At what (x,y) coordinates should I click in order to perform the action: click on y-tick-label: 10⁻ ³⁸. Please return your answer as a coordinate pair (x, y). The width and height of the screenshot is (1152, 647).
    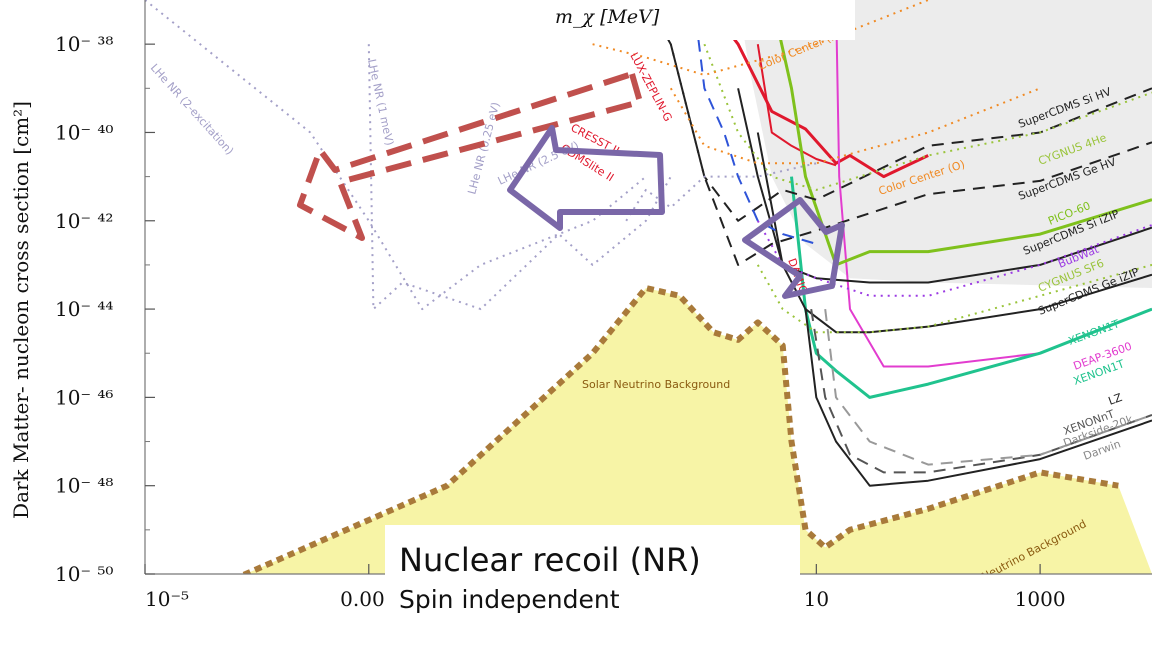
    Looking at the image, I should click on (84, 44).